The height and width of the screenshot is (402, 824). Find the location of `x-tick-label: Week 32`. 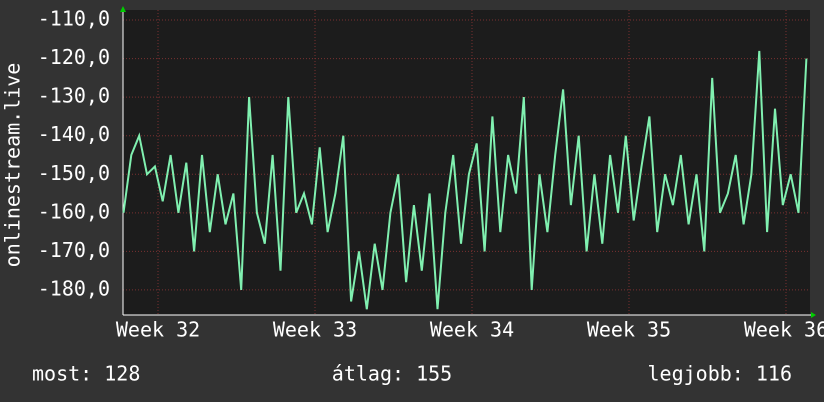

x-tick-label: Week 32 is located at coordinates (158, 330).